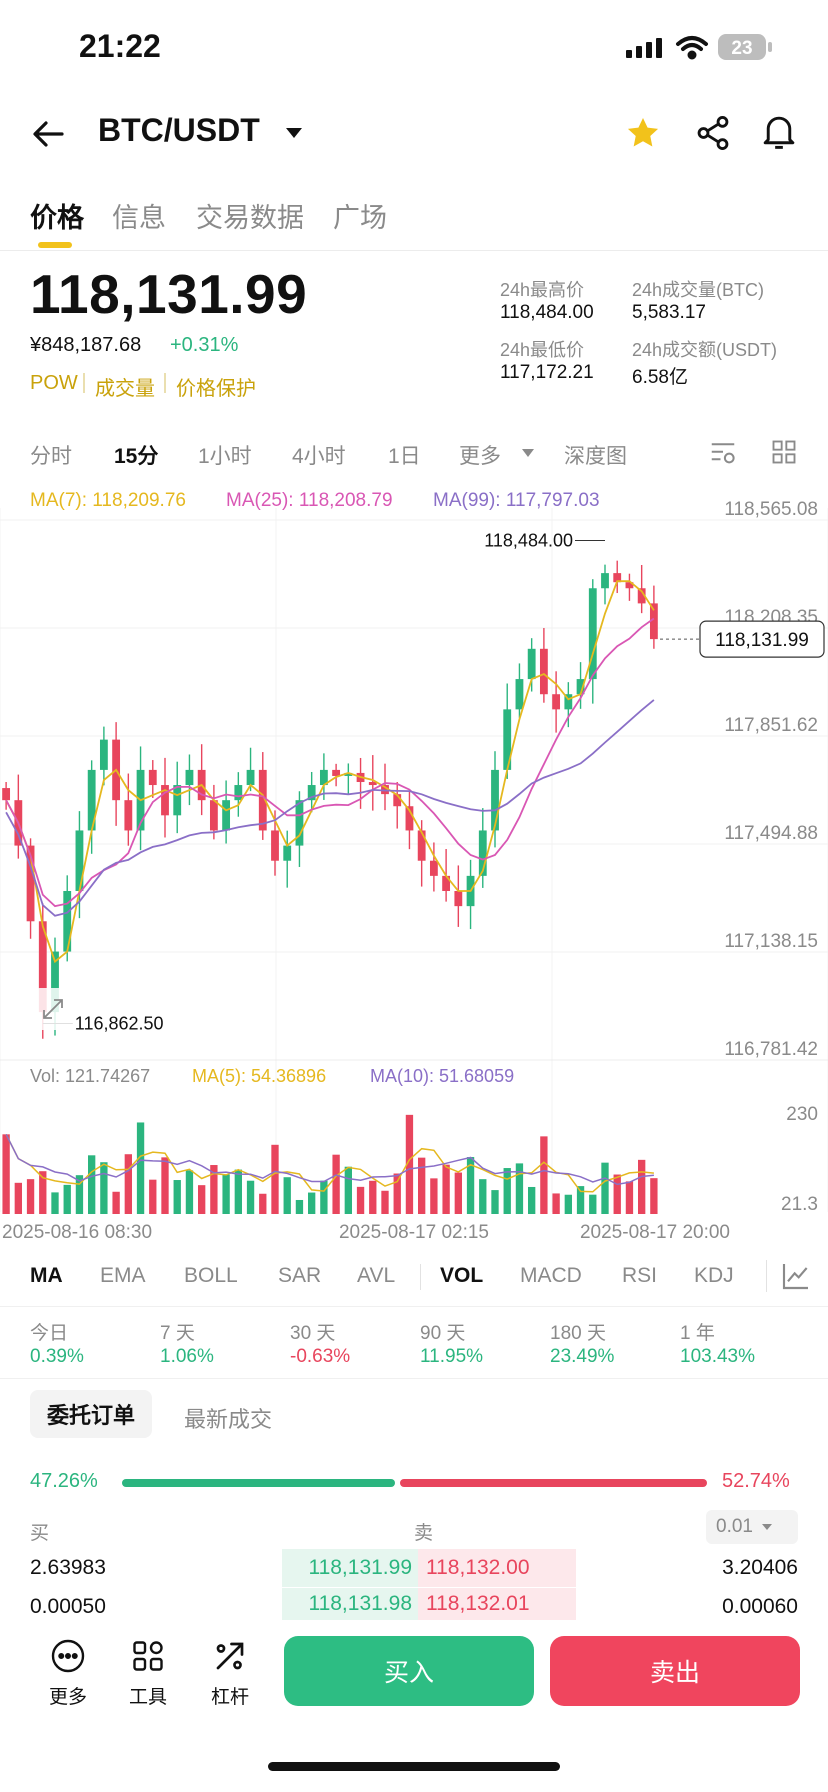 This screenshot has width=828, height=1792. I want to click on stat-vol-btc: 5,583.17, so click(669, 312).